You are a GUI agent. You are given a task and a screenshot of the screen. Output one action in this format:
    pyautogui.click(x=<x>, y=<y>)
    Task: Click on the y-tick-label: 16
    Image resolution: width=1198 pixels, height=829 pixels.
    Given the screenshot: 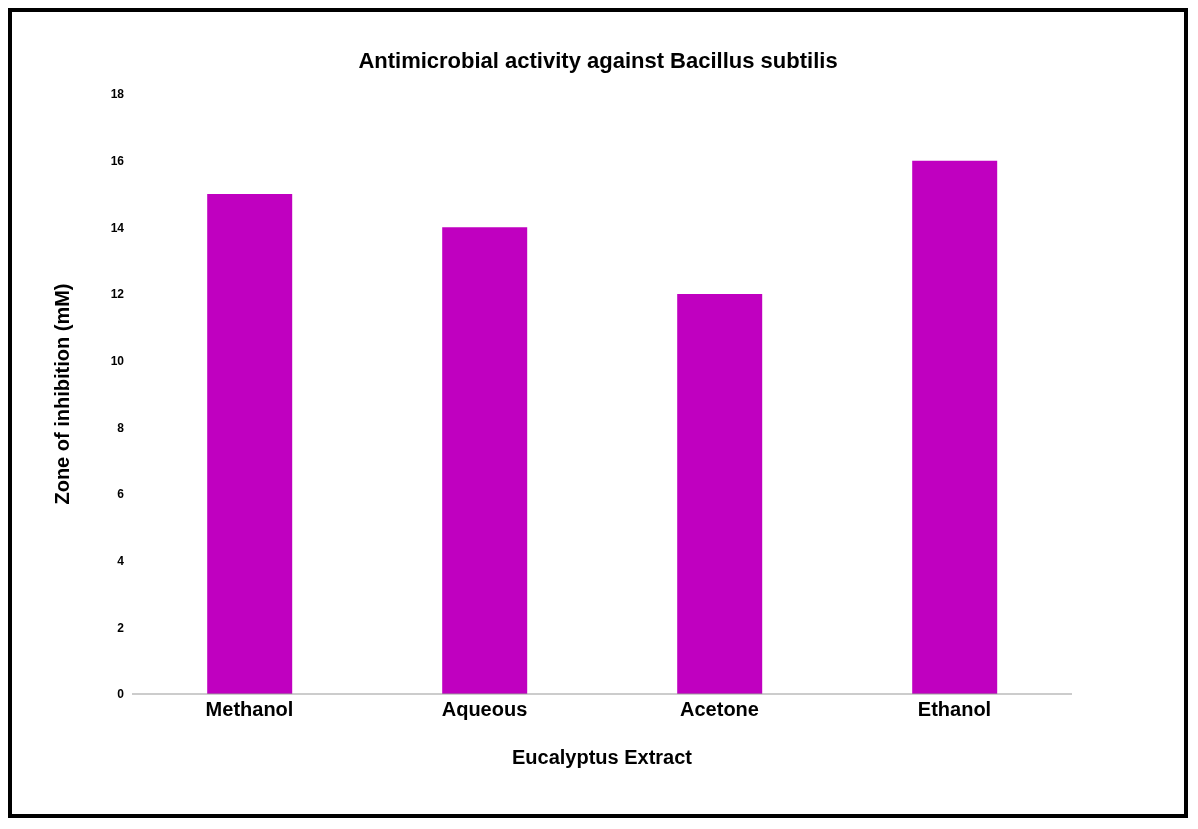 What is the action you would take?
    pyautogui.click(x=117, y=160)
    